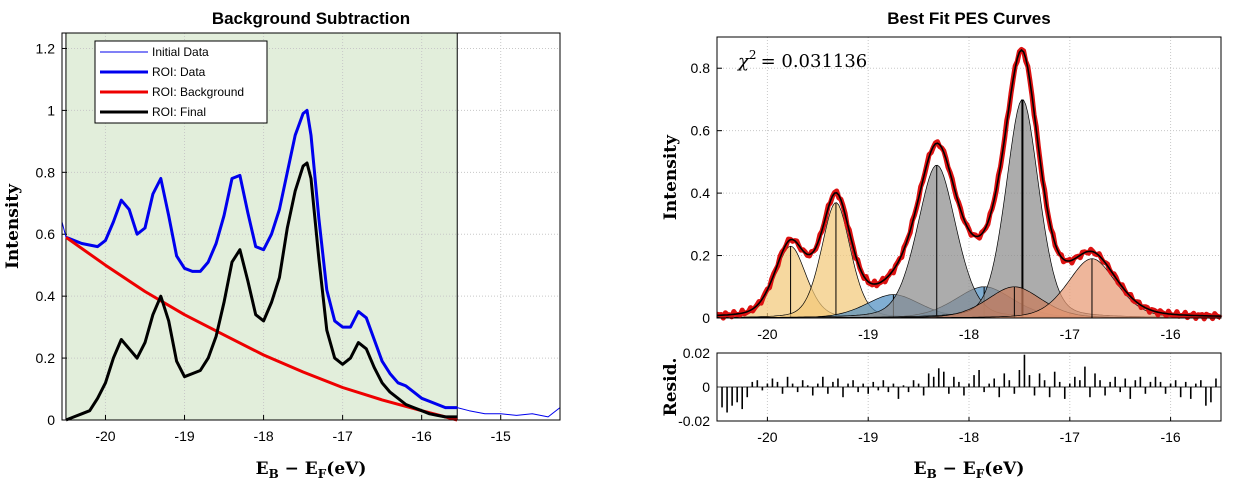 The image size is (1238, 486). Describe the element at coordinates (969, 387) in the screenshot. I see `axes-box` at that location.